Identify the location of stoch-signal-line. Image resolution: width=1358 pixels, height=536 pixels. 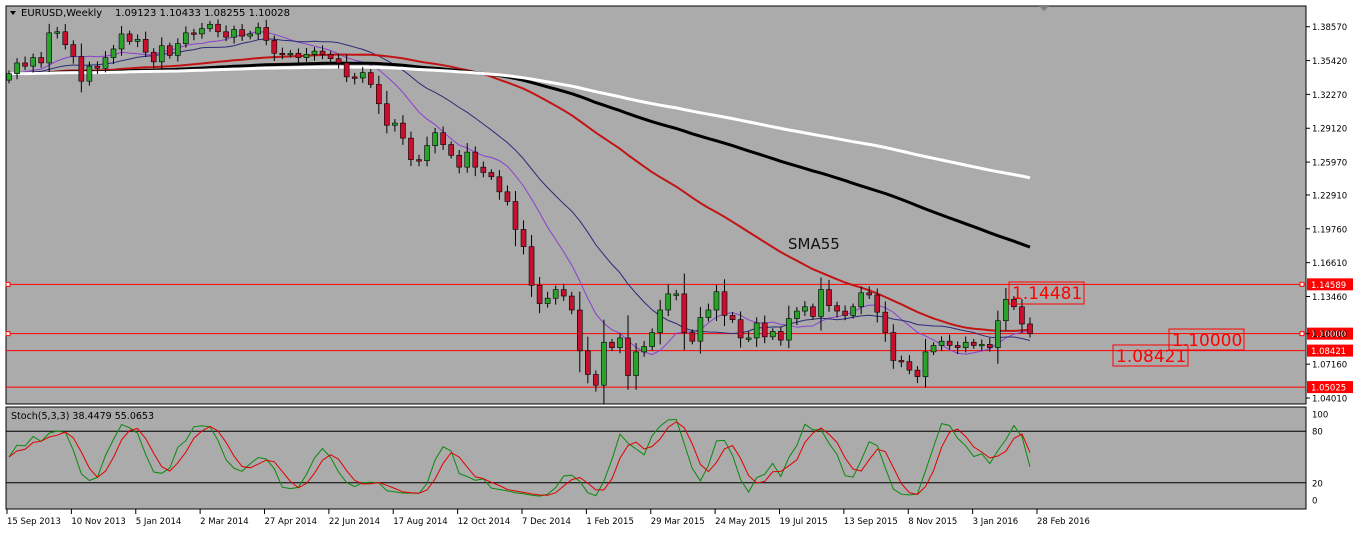
(519, 458).